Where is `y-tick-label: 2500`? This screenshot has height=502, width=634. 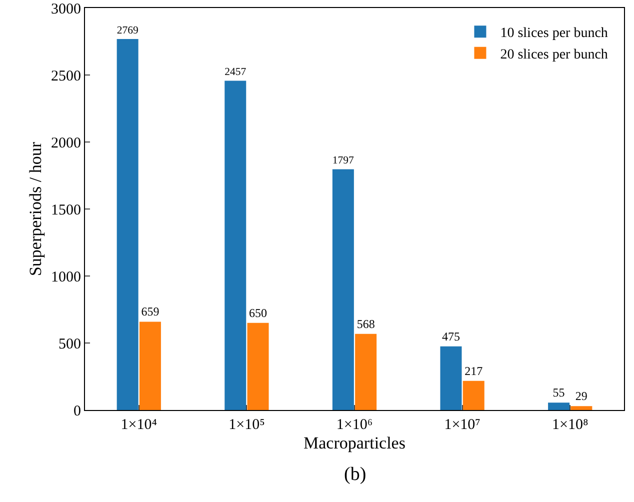 y-tick-label: 2500 is located at coordinates (66, 76).